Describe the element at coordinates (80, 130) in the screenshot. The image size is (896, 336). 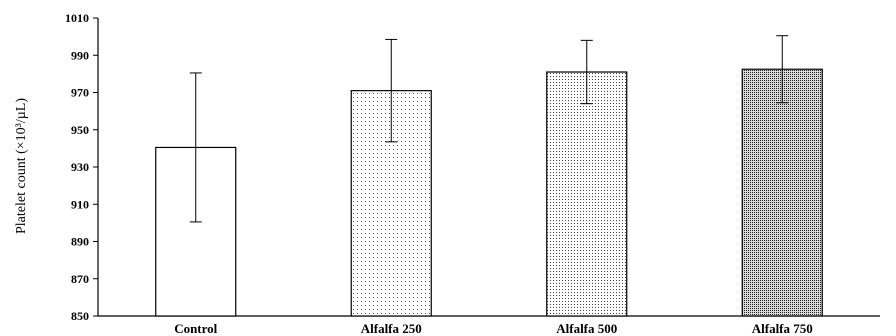
I see `y-tick-label: 950` at that location.